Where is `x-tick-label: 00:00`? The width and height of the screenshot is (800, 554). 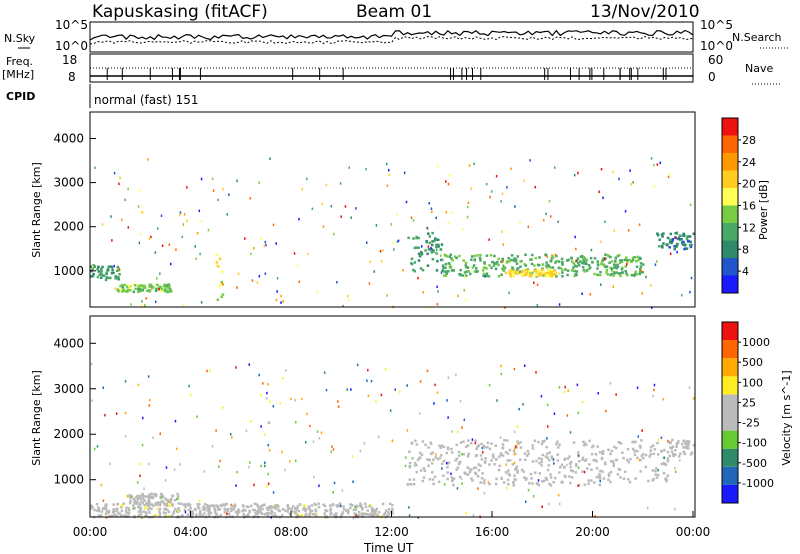
x-tick-label: 00:00 is located at coordinates (90, 532).